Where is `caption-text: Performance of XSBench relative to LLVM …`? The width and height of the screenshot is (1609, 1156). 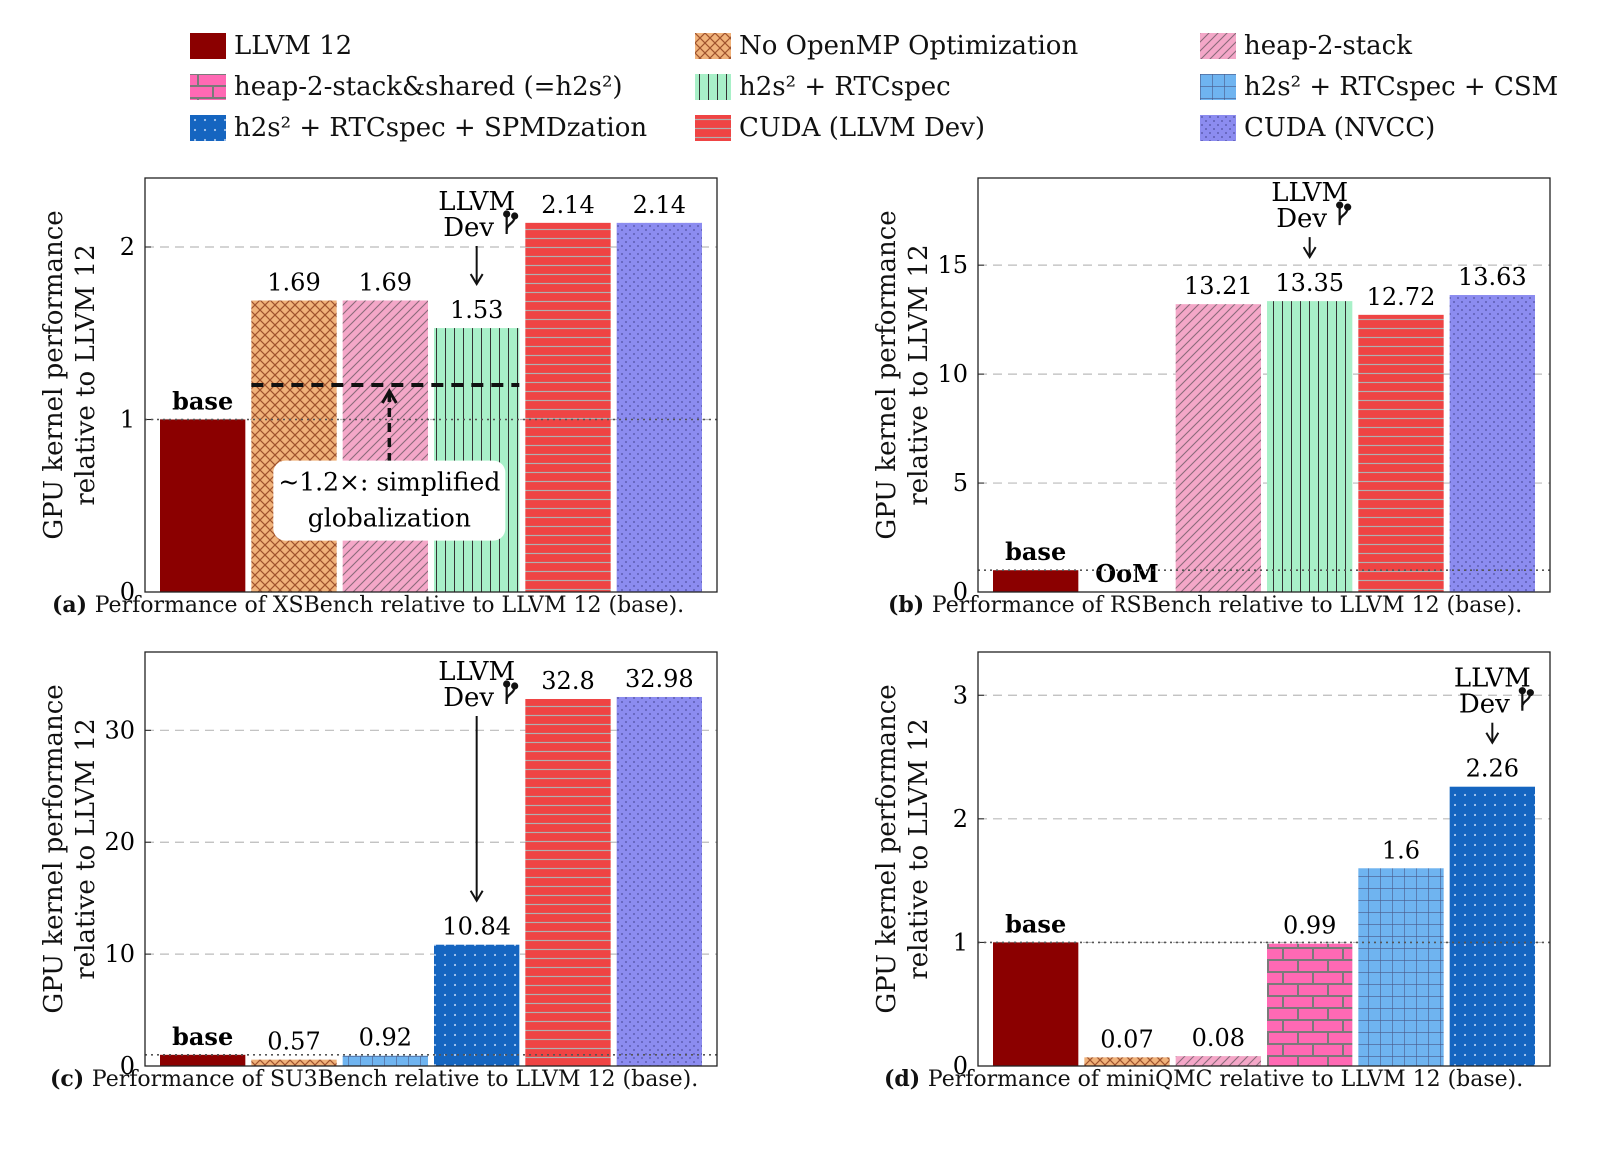
caption-text: Performance of XSBench relative to LLVM … is located at coordinates (389, 605).